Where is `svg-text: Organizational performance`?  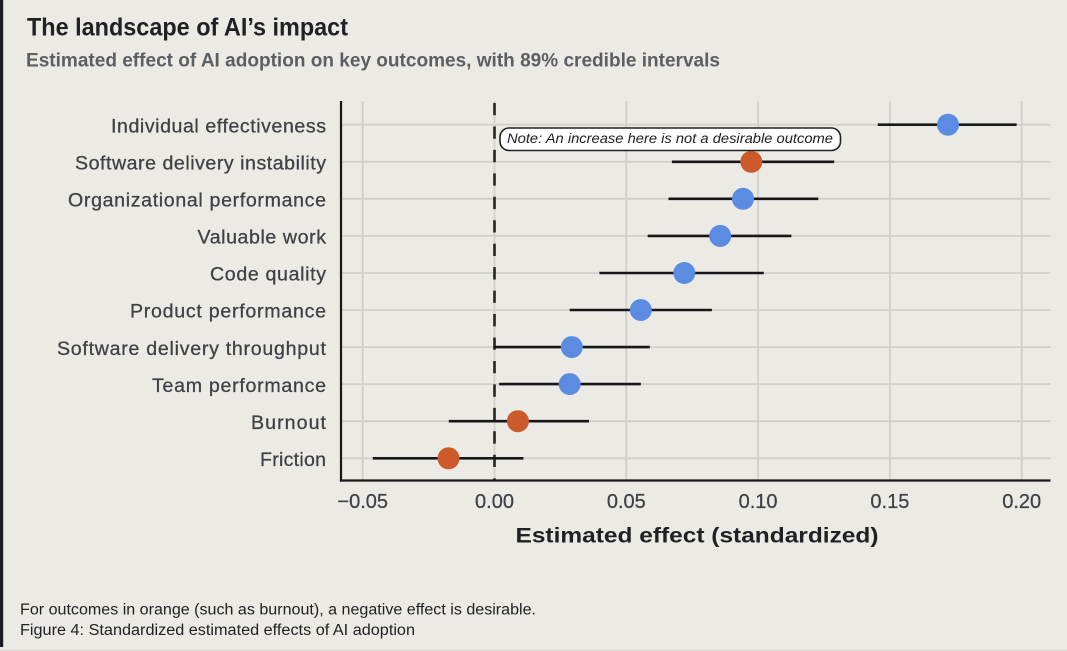 svg-text: Organizational performance is located at coordinates (197, 201).